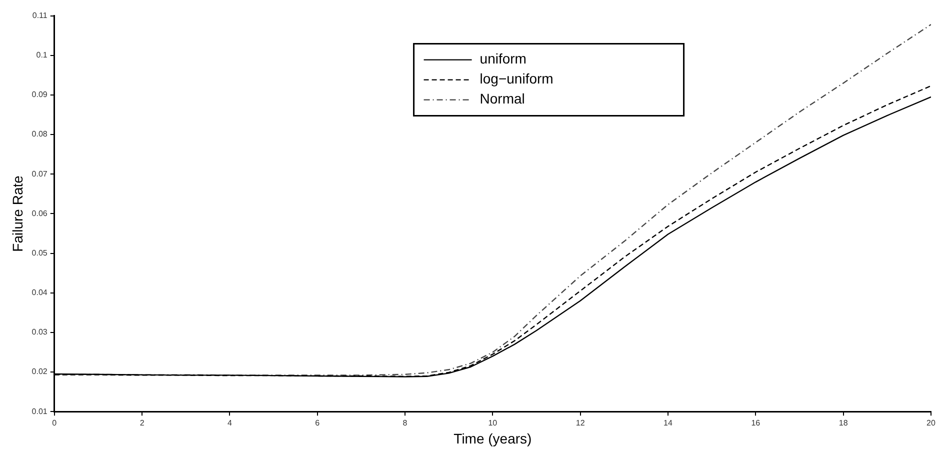 The image size is (951, 456). I want to click on y-tick-label: 0.02, so click(40, 371).